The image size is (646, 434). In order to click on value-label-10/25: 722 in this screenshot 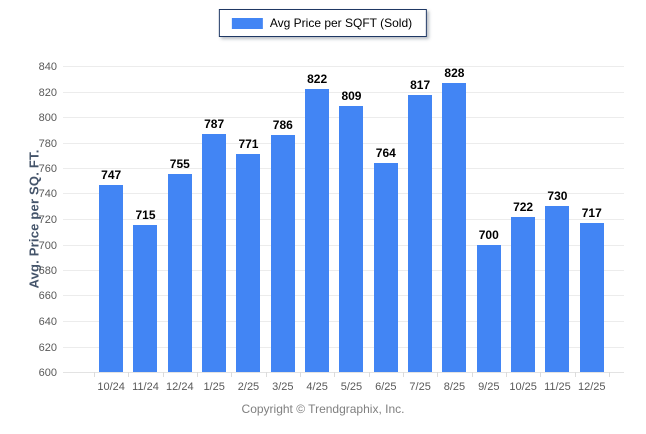, I will do `click(523, 206)`.